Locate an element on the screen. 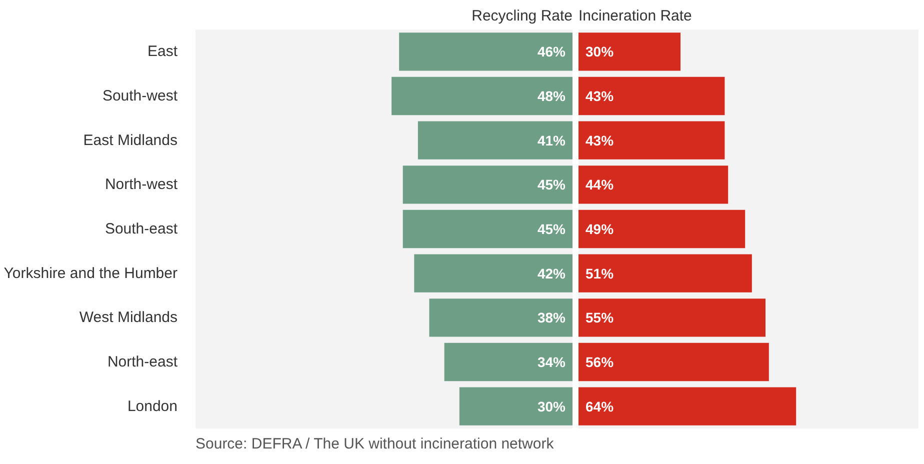 The height and width of the screenshot is (464, 924). data-label: 42% is located at coordinates (551, 273).